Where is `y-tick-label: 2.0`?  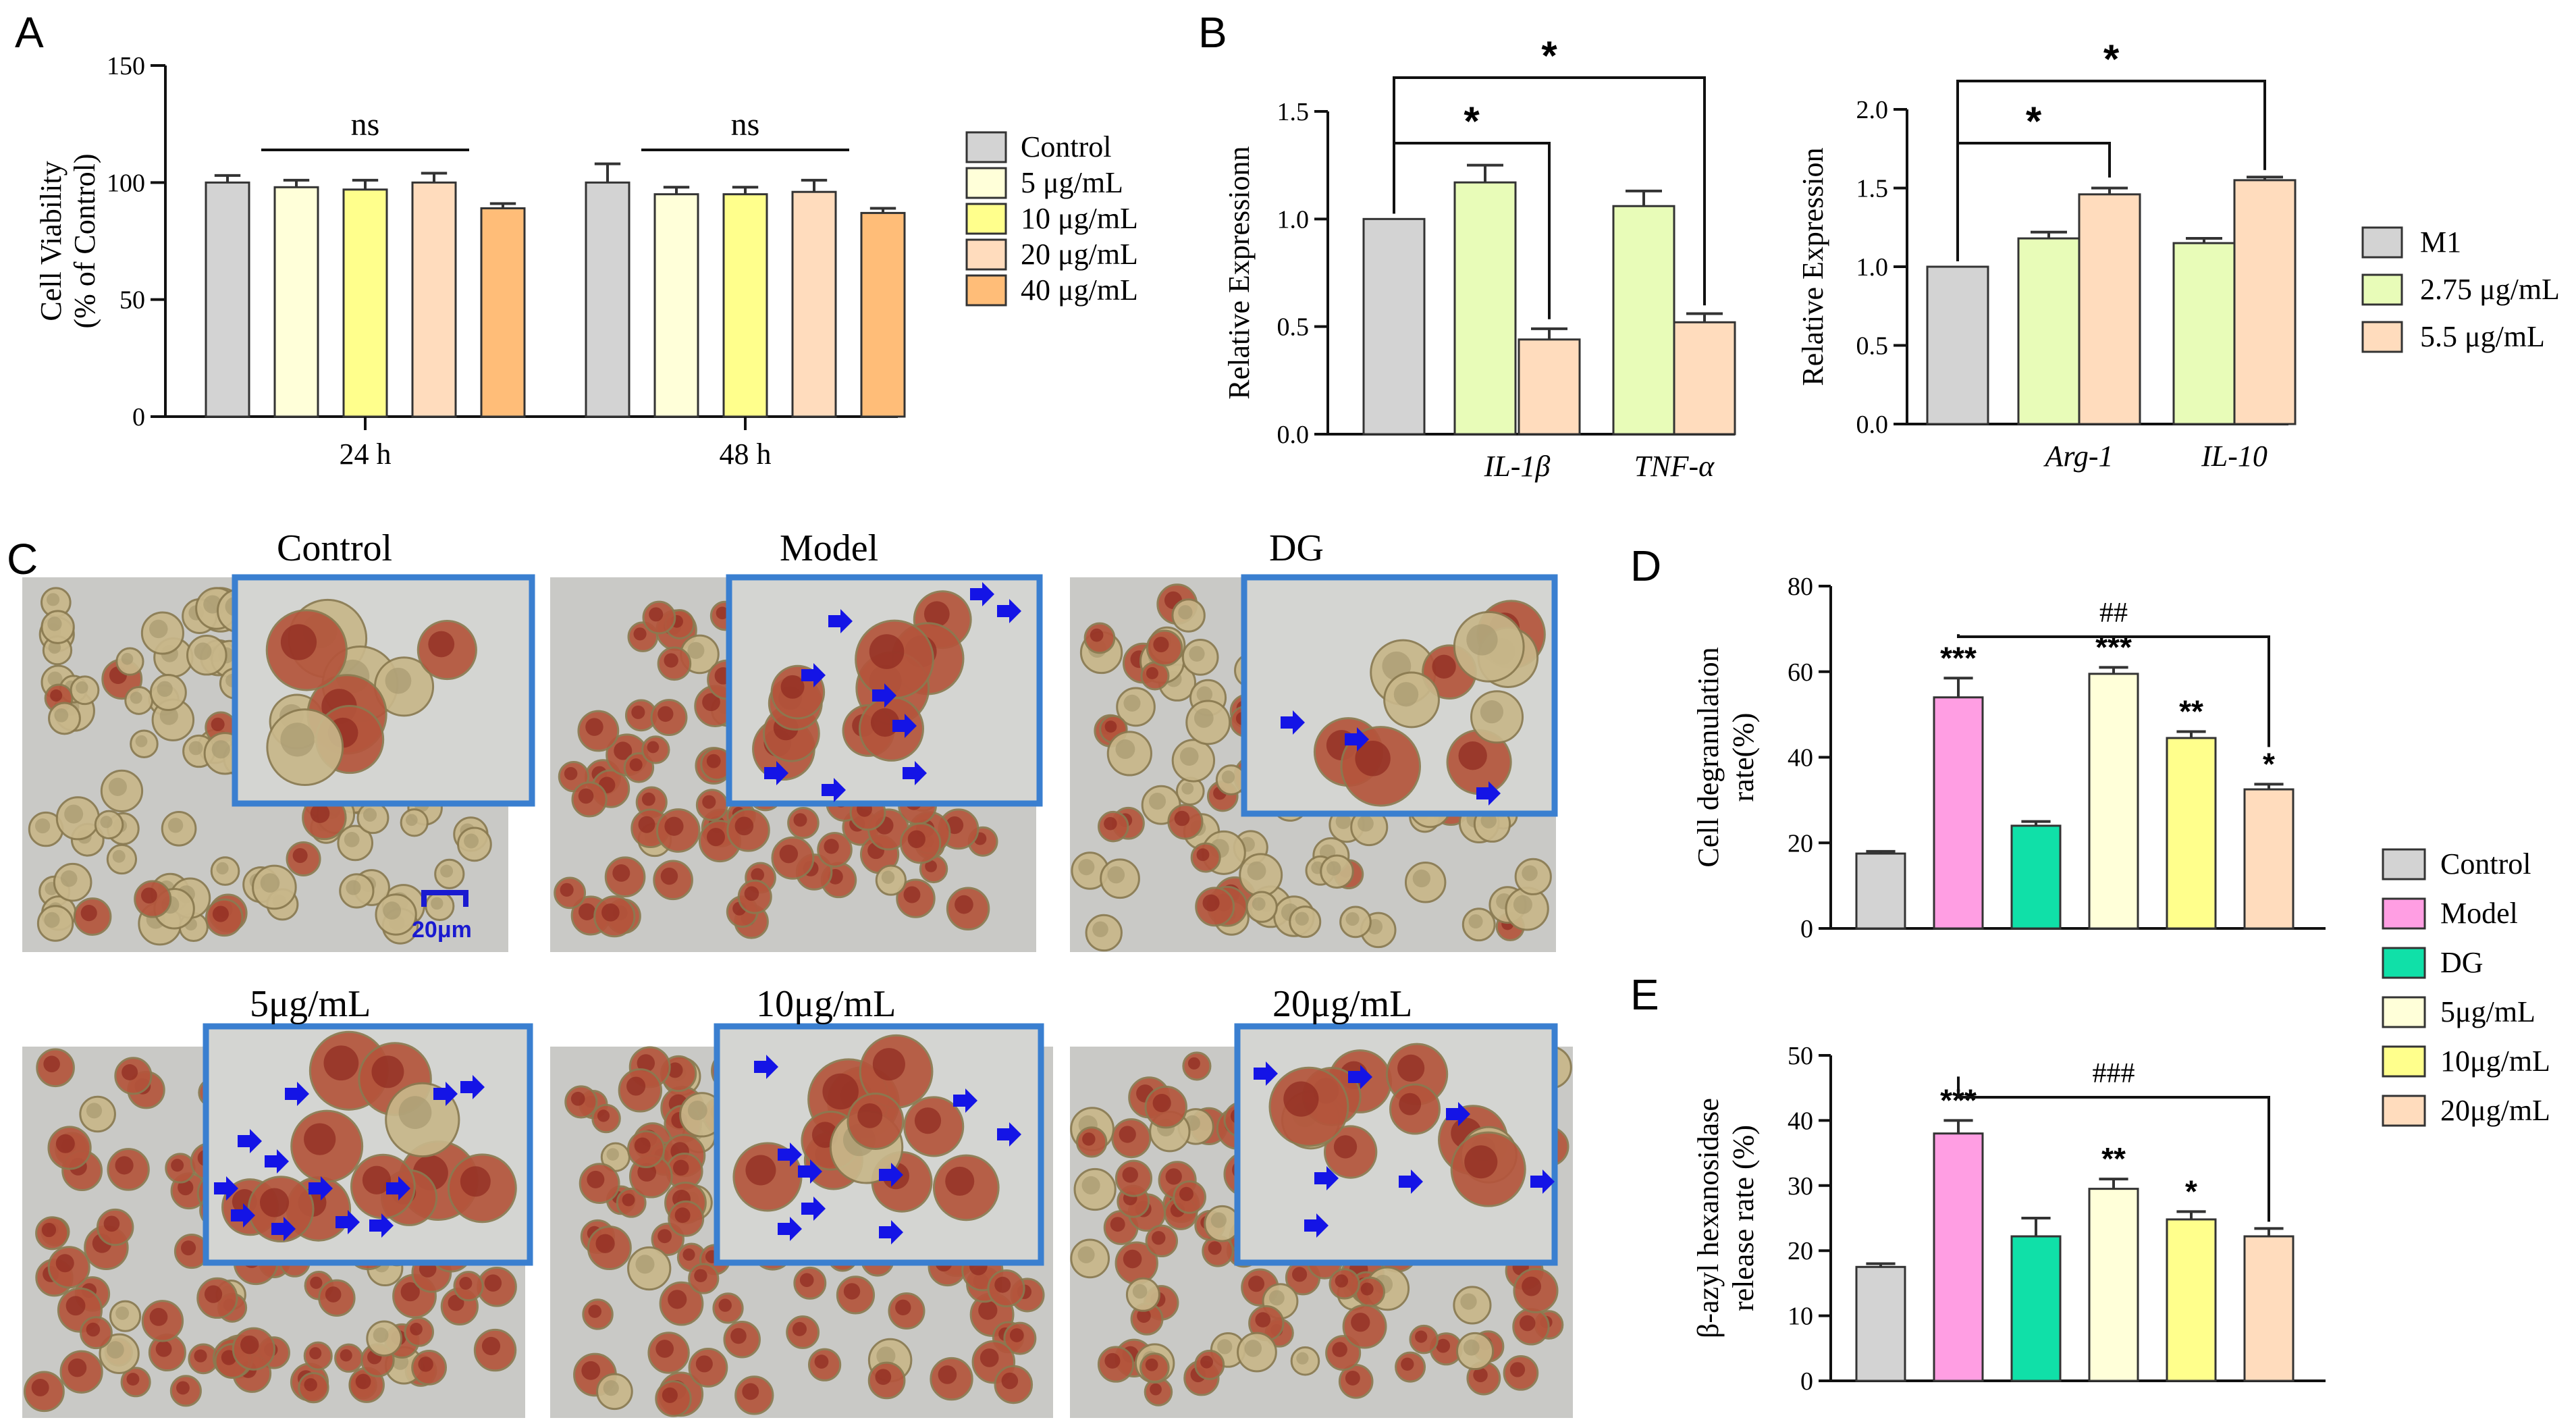 y-tick-label: 2.0 is located at coordinates (1872, 110).